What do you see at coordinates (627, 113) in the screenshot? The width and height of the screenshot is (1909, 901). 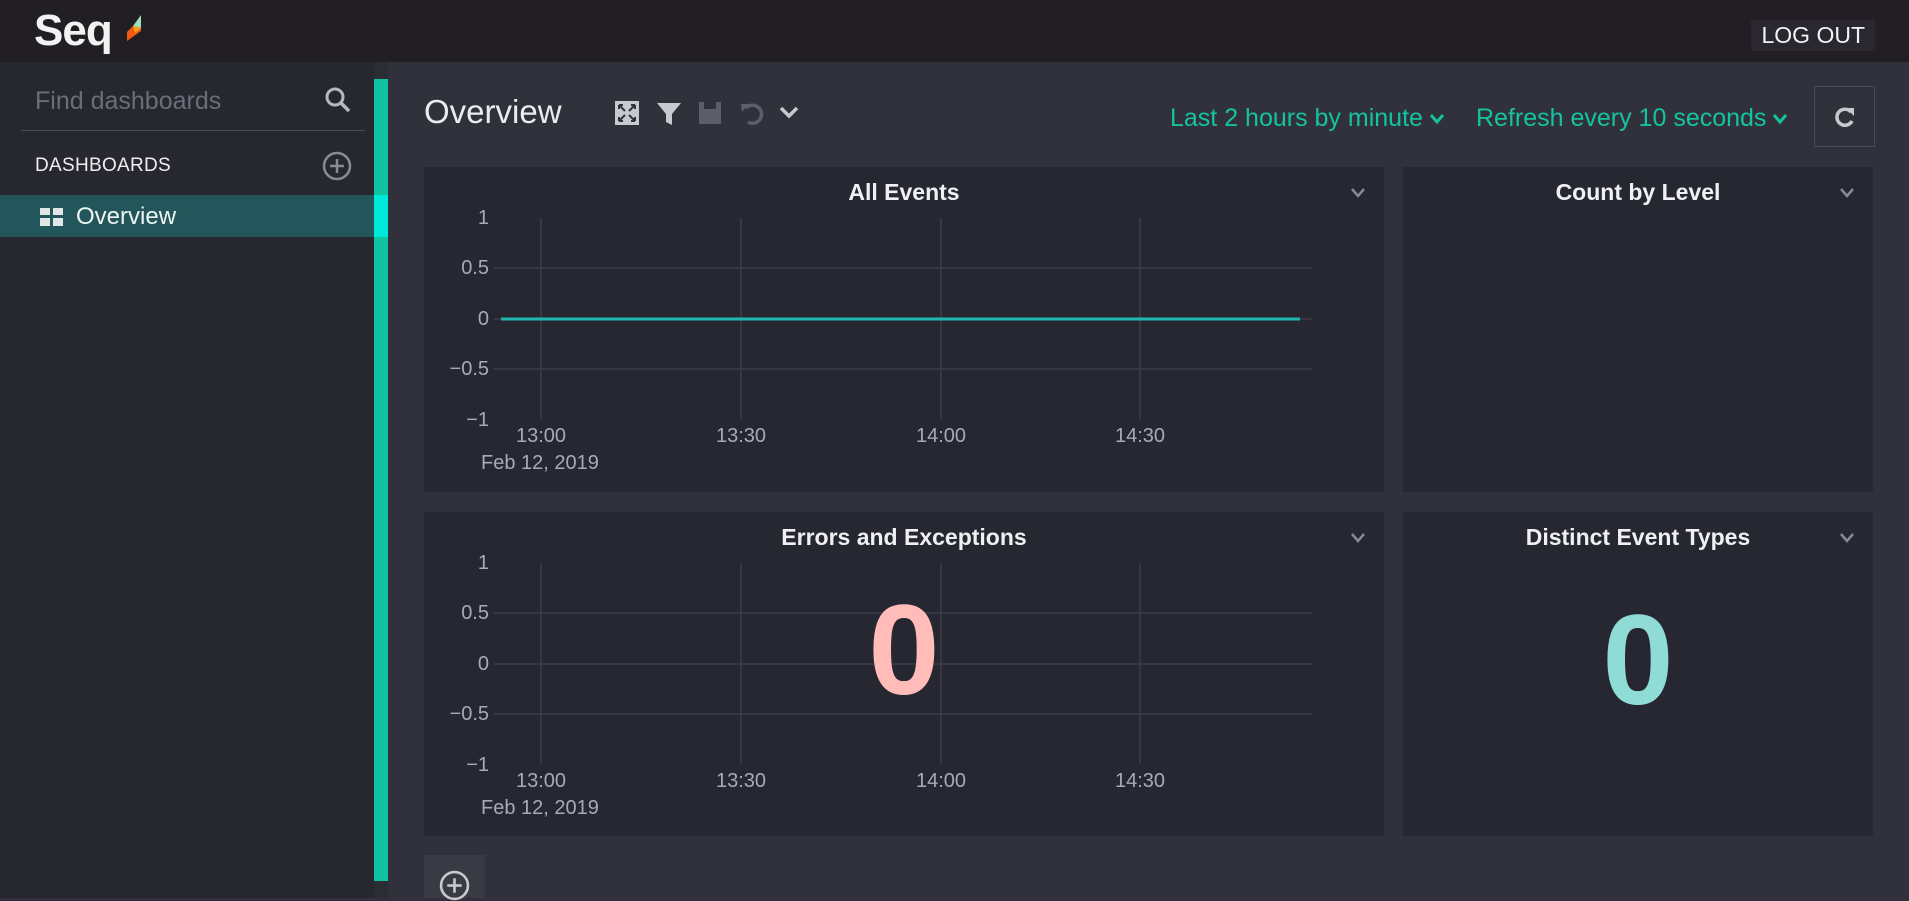 I see `fullscreen-icon` at bounding box center [627, 113].